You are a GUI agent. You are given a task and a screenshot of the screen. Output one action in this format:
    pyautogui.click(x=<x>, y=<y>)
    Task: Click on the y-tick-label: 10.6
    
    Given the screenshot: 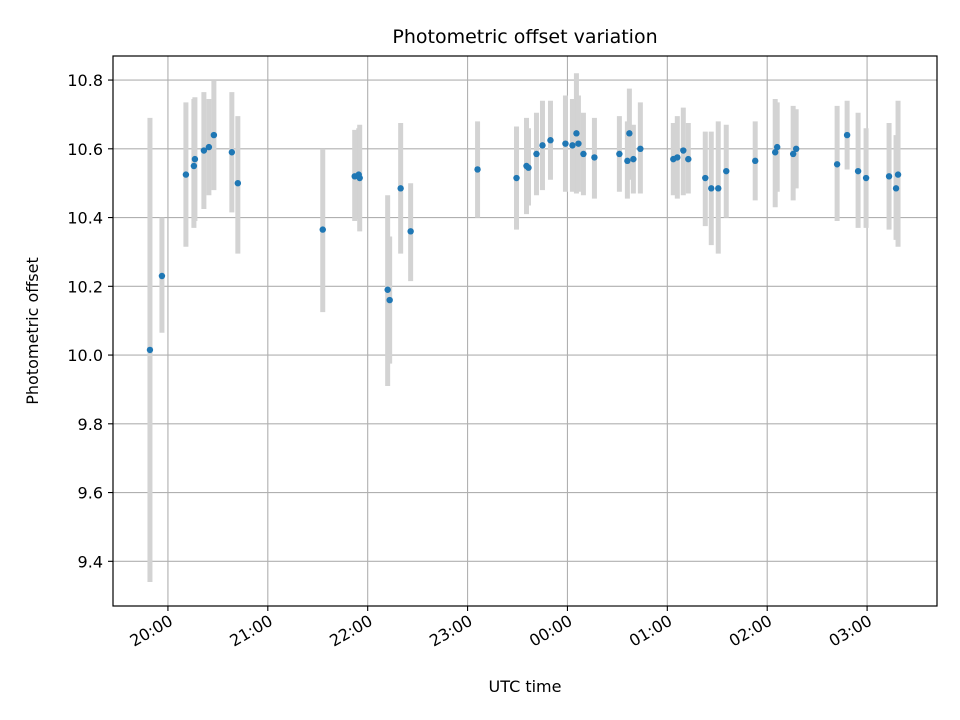 What is the action you would take?
    pyautogui.click(x=85, y=149)
    